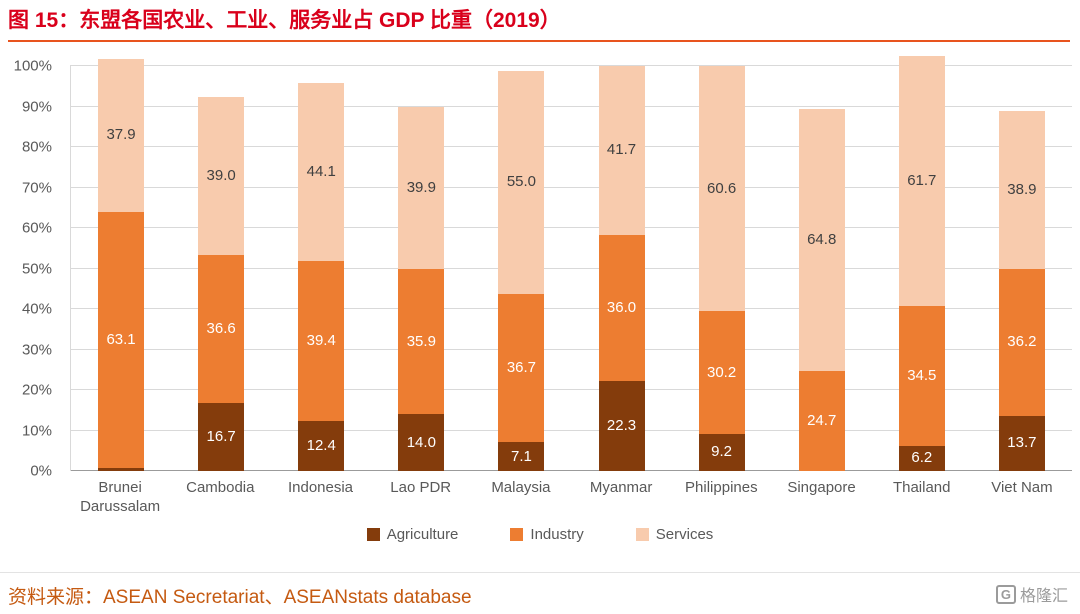 This screenshot has height=614, width=1080. What do you see at coordinates (621, 487) in the screenshot?
I see `x-axis-label: Myanmar` at bounding box center [621, 487].